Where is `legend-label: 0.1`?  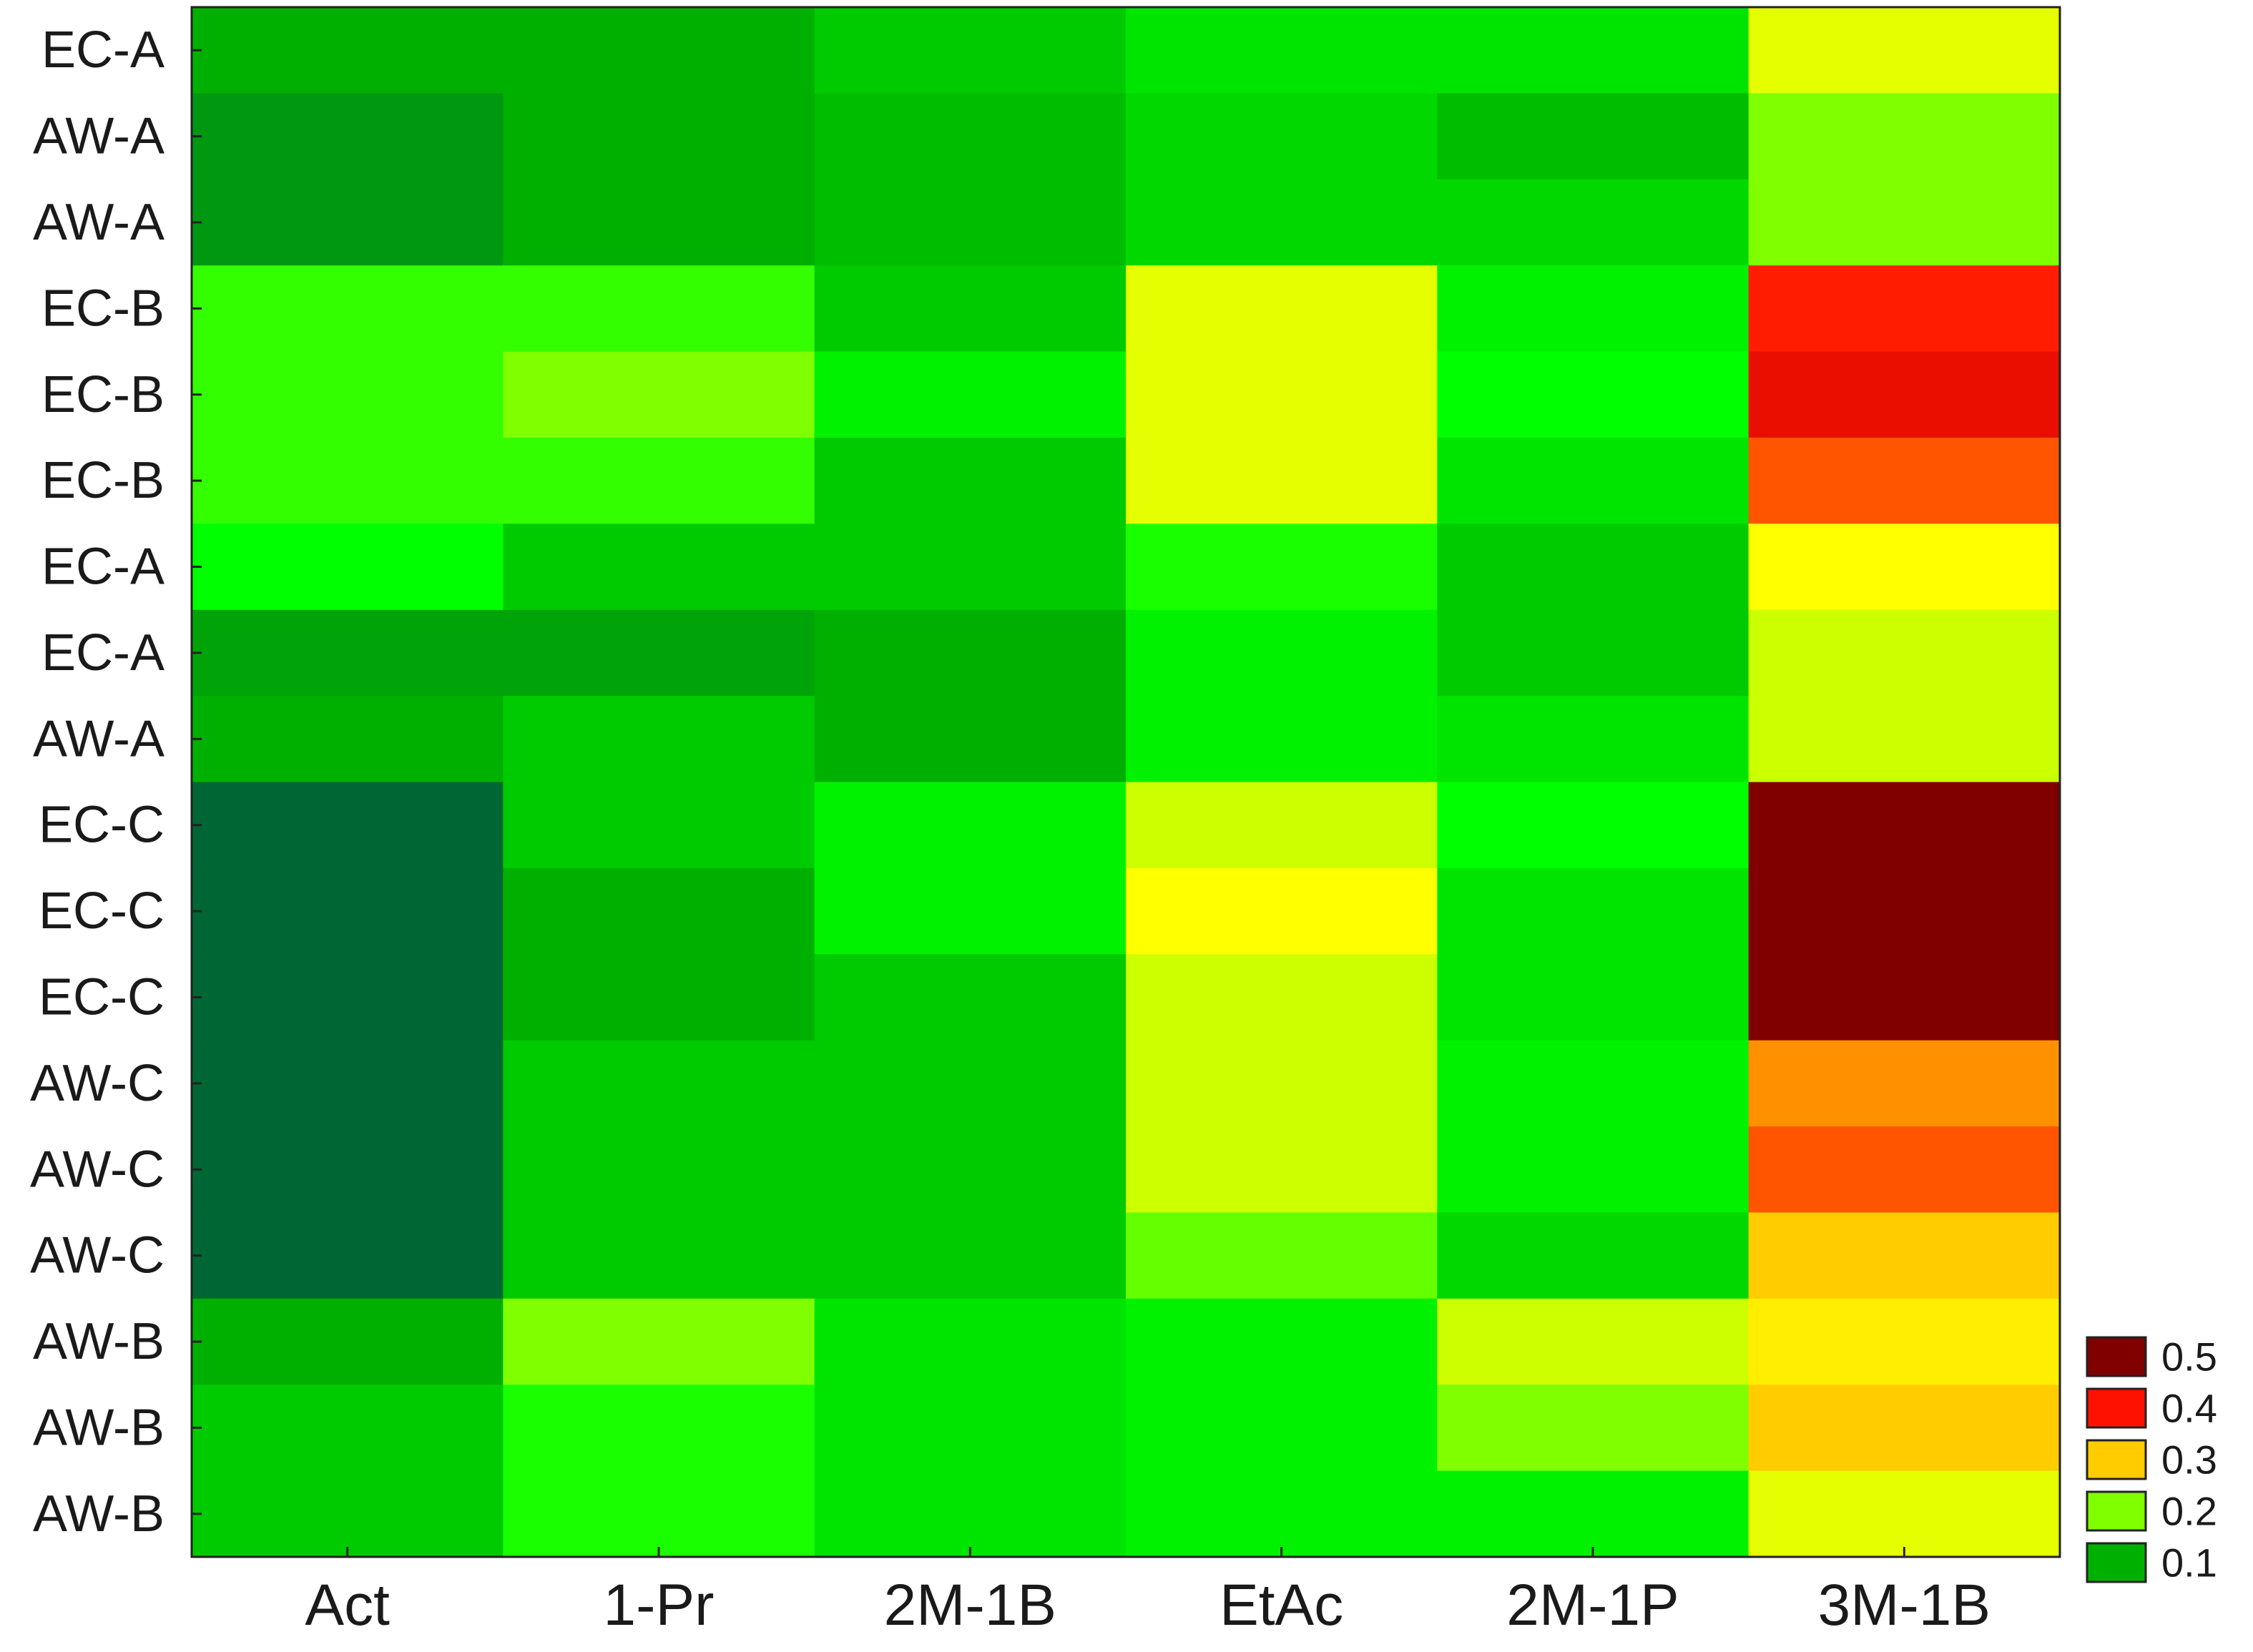
legend-label: 0.1 is located at coordinates (2189, 1563).